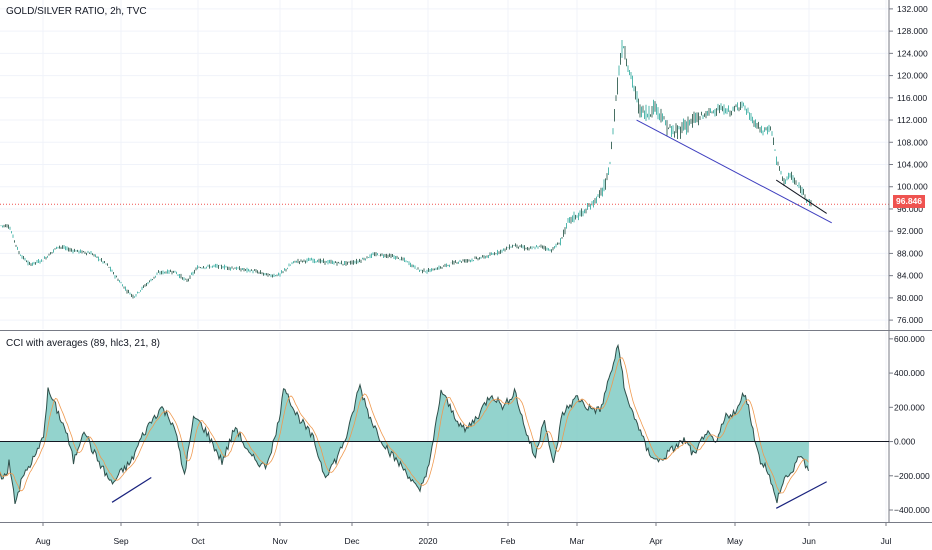 Image resolution: width=932 pixels, height=550 pixels. Describe the element at coordinates (508, 541) in the screenshot. I see `time-tick-label: Feb` at that location.